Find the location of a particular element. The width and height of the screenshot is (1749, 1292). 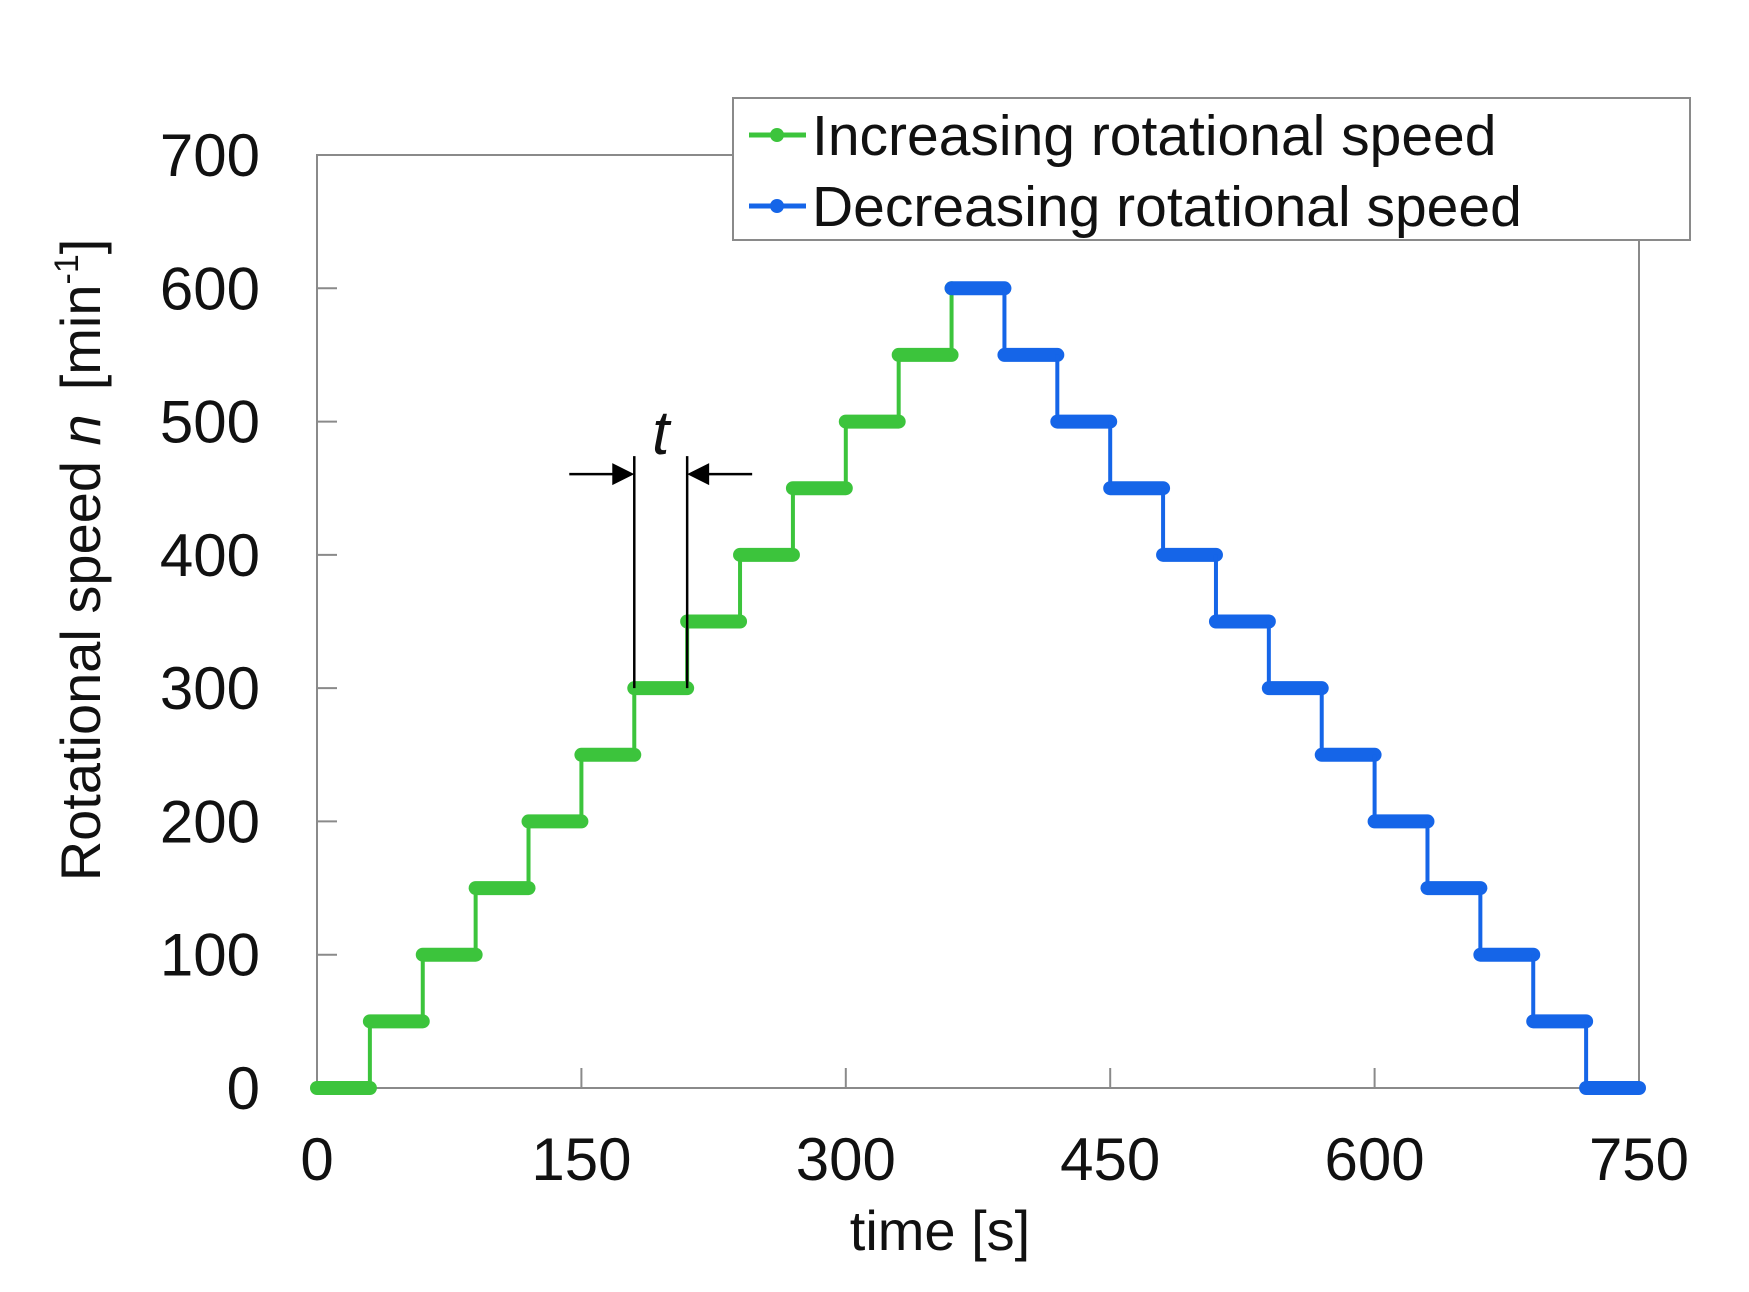

legend-decreasing-marker is located at coordinates (777, 206).